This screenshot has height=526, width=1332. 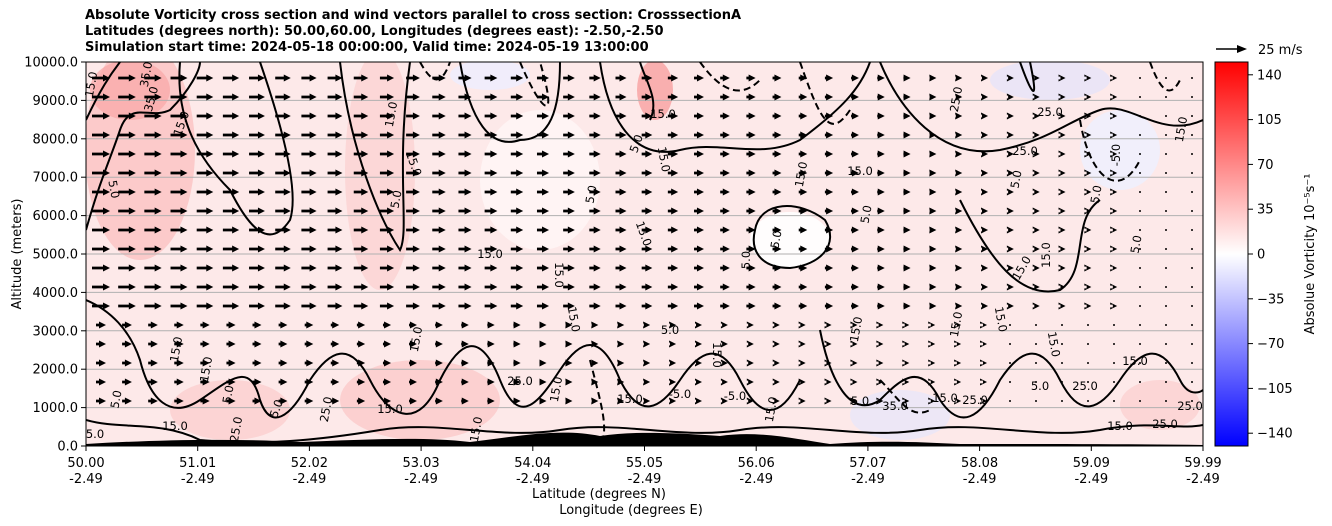 I want to click on colorbar-ticks: 140 105 70 35 0 −35 −70 −105 −140, so click(x=1270, y=255).